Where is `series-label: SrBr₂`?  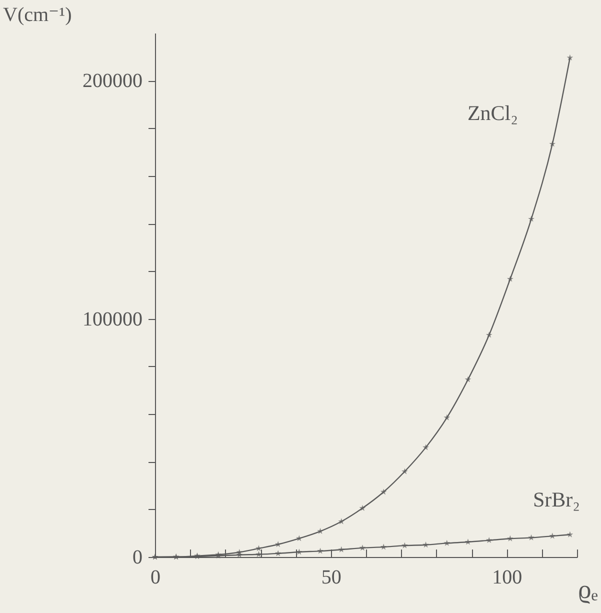
series-label: SrBr₂ is located at coordinates (556, 500).